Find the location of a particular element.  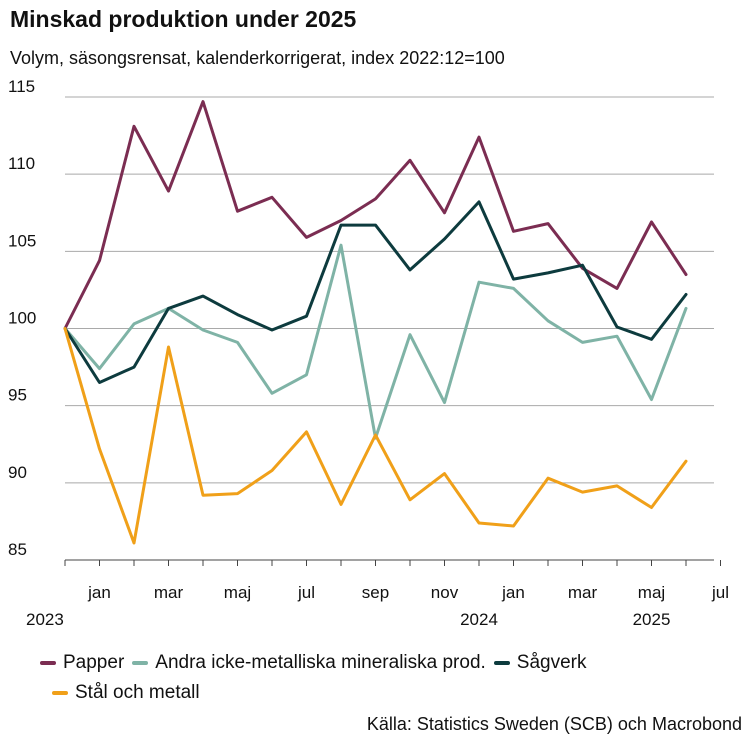

y-tick-label-100: 100 is located at coordinates (22, 318).